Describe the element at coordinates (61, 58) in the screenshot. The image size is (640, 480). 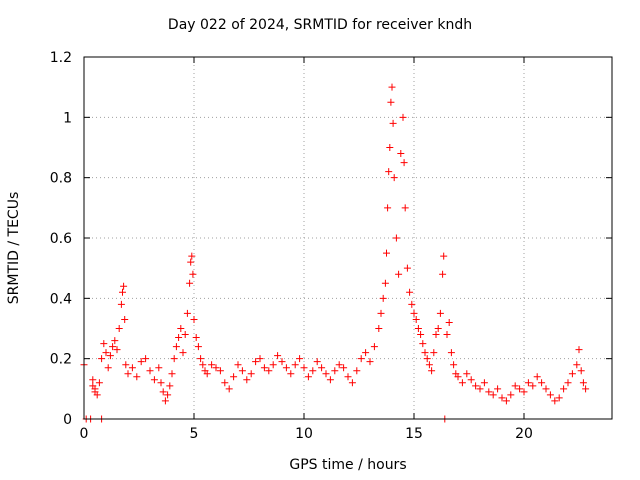
I see `y-tick-label: 1.2` at that location.